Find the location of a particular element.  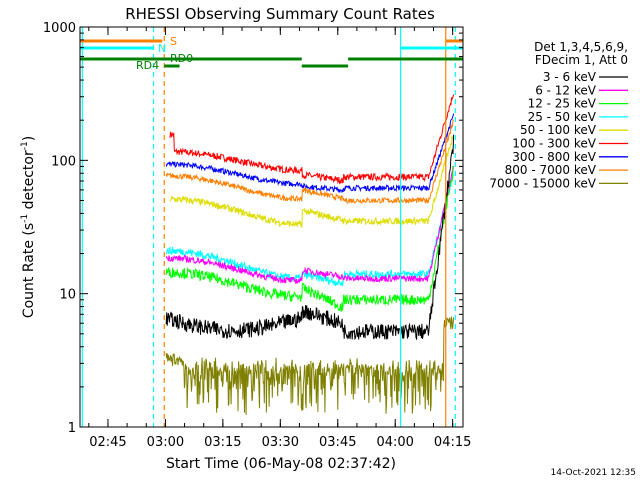

series-12-25keV is located at coordinates (310, 238).